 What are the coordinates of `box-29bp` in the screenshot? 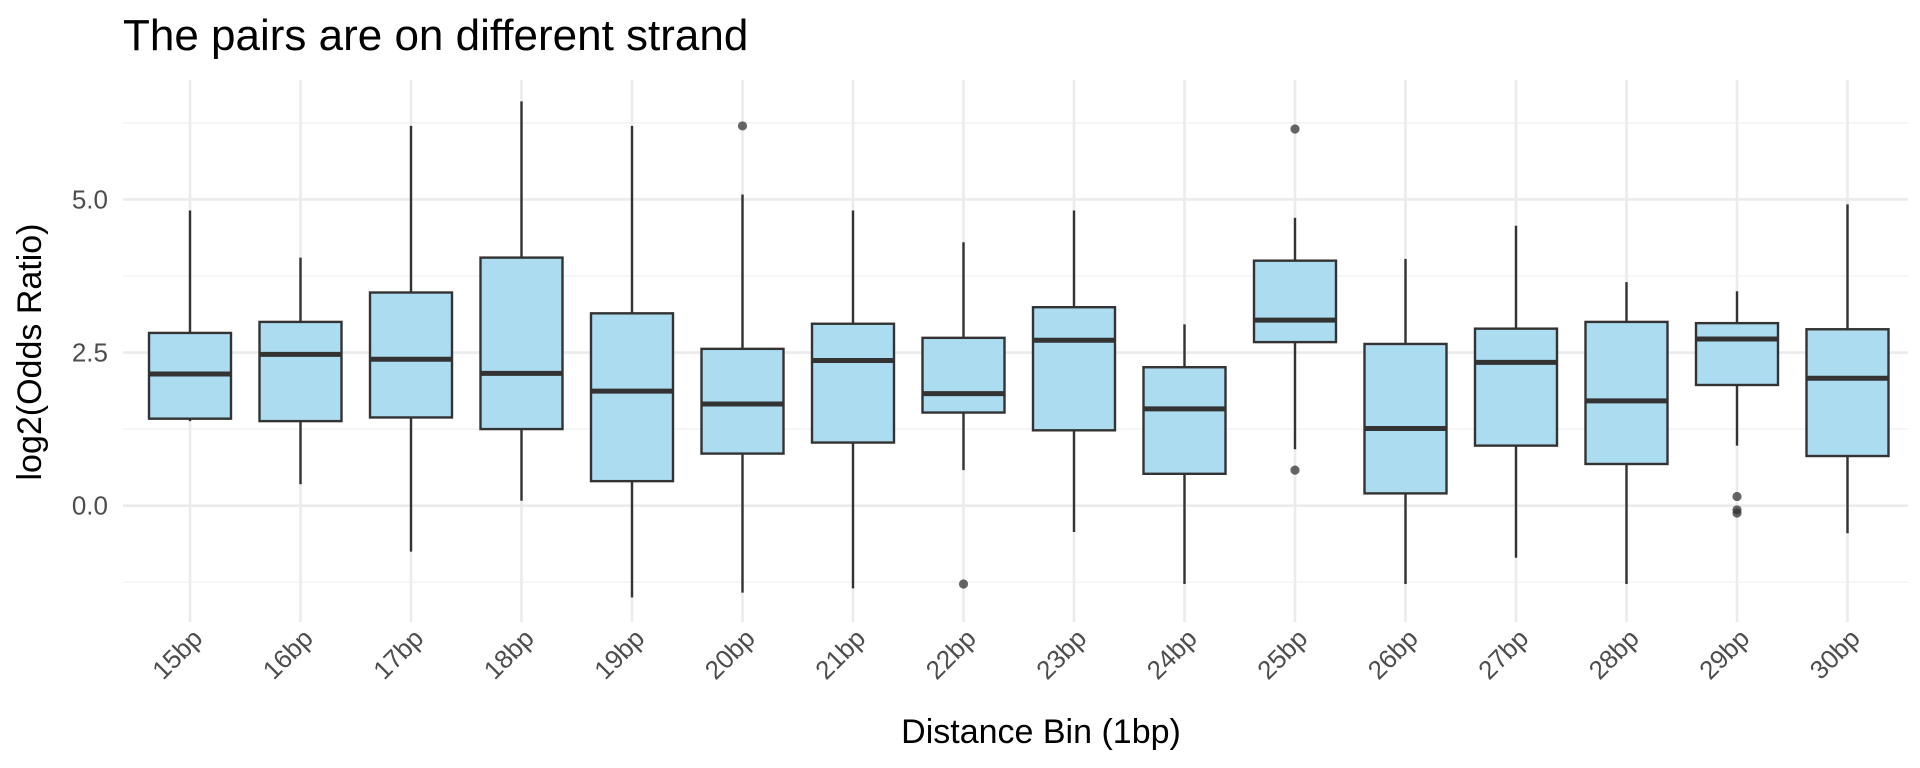 It's located at (1737, 404).